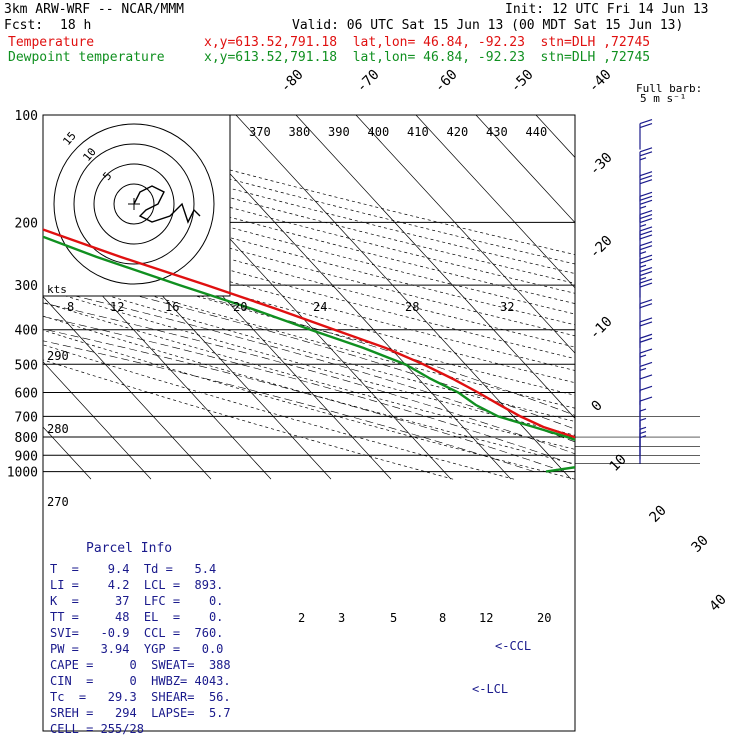 The height and width of the screenshot is (740, 740). What do you see at coordinates (137, 601) in the screenshot?
I see `parcel-info-row: K = 37 LFC = 0.` at bounding box center [137, 601].